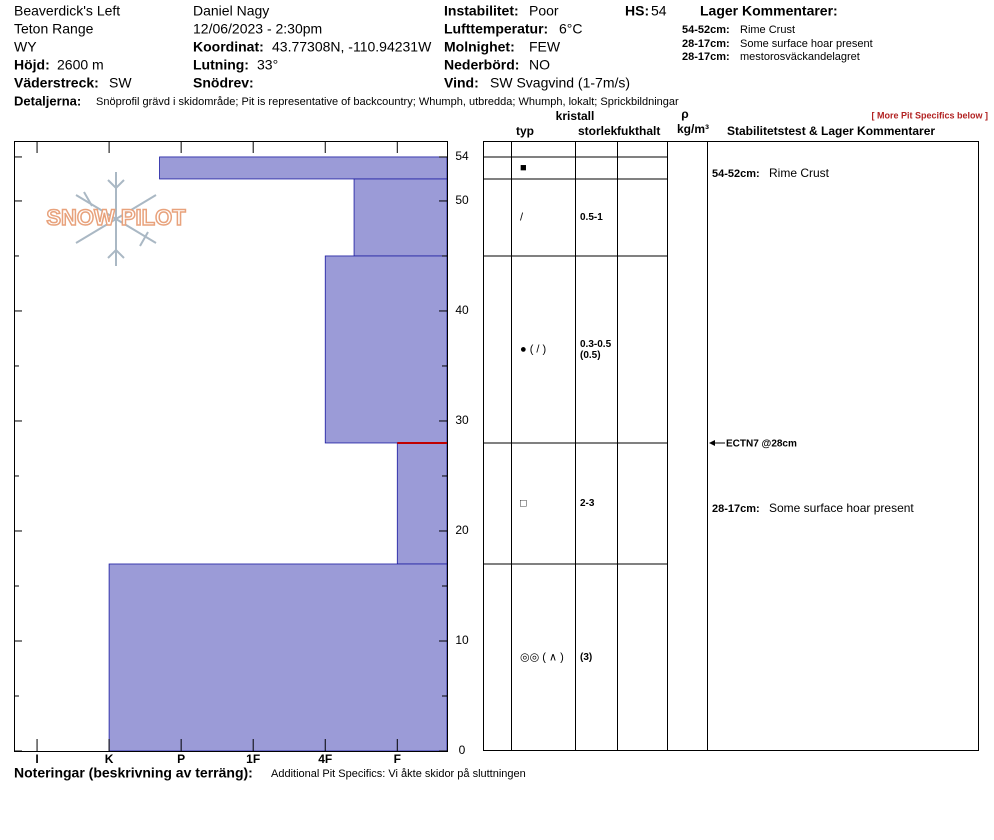 Image resolution: width=994 pixels, height=840 pixels. What do you see at coordinates (522, 217) in the screenshot?
I see `grain-type: /` at bounding box center [522, 217].